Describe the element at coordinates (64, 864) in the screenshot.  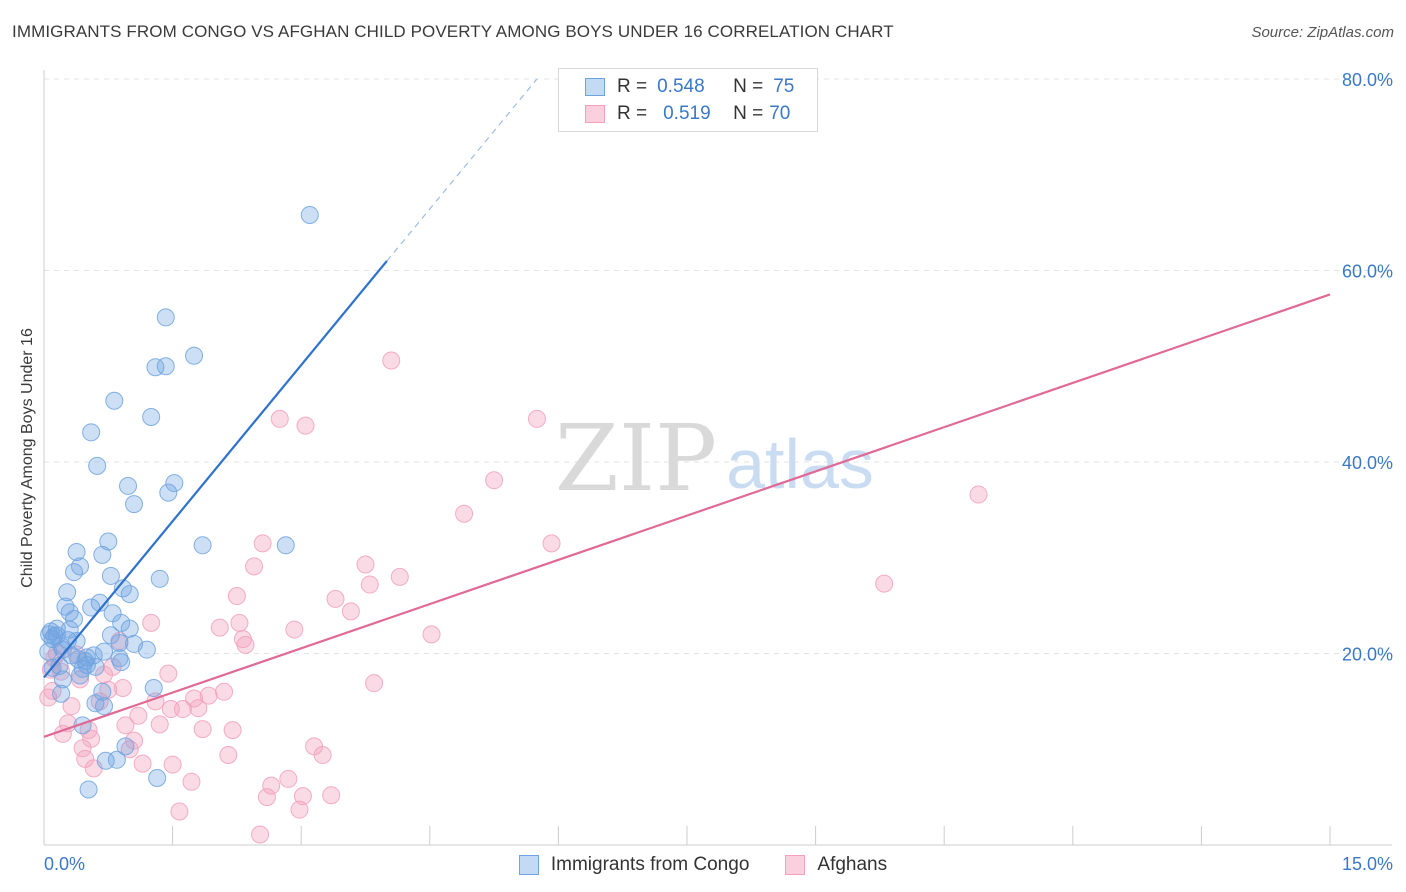
I see `x-tick-label-min: 0.0%` at that location.